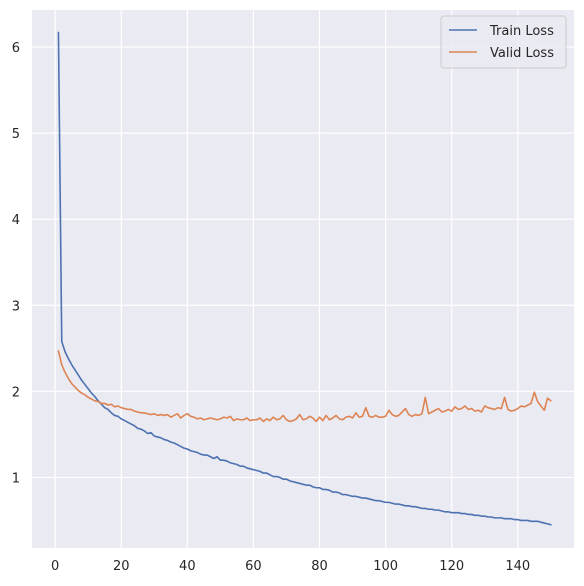 This screenshot has width=584, height=586. Describe the element at coordinates (304, 386) in the screenshot. I see `series-line-valid-loss` at that location.